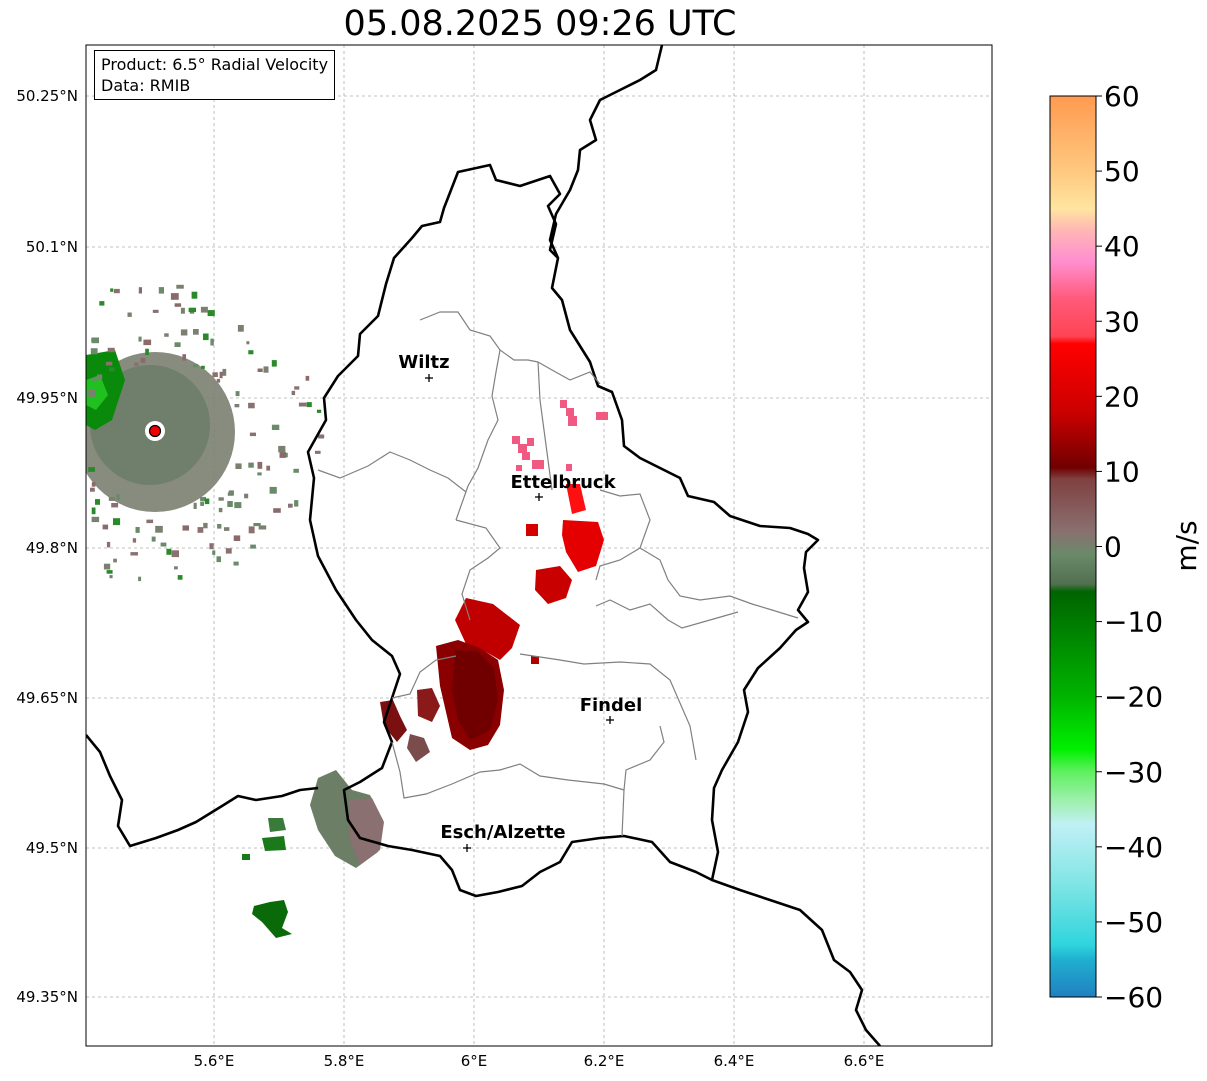 This screenshot has width=1207, height=1081. Describe the element at coordinates (540, 24) in the screenshot. I see `map-title: 05.08.2025 09:26 UTC` at that location.